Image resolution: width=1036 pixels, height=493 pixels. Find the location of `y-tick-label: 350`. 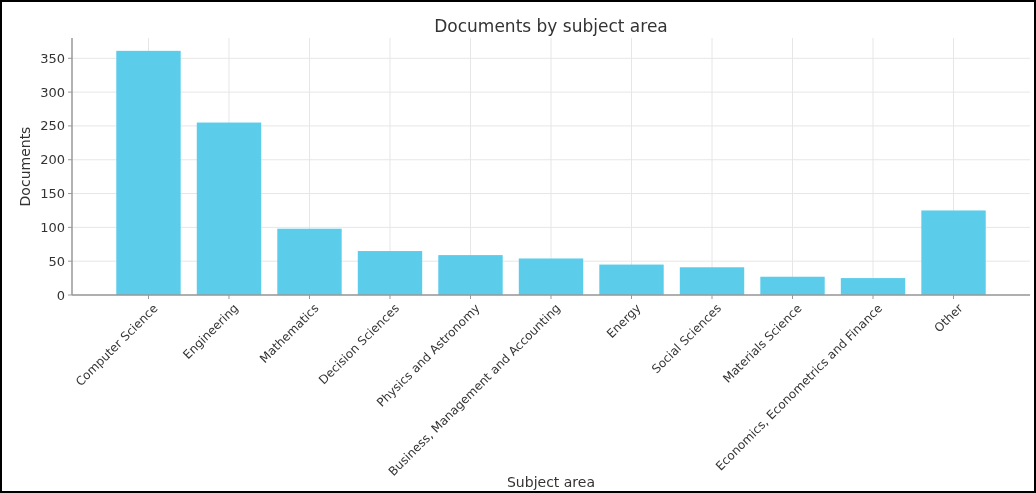

y-tick-label: 350 is located at coordinates (52, 58).